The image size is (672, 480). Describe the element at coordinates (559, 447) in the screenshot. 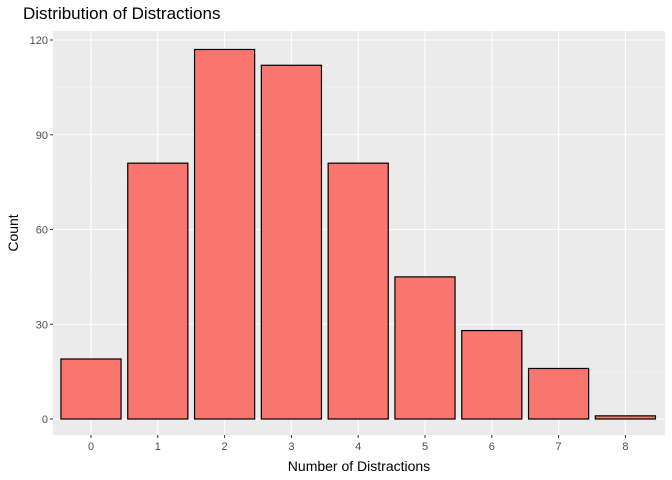

I see `x-tick-label: 7` at that location.